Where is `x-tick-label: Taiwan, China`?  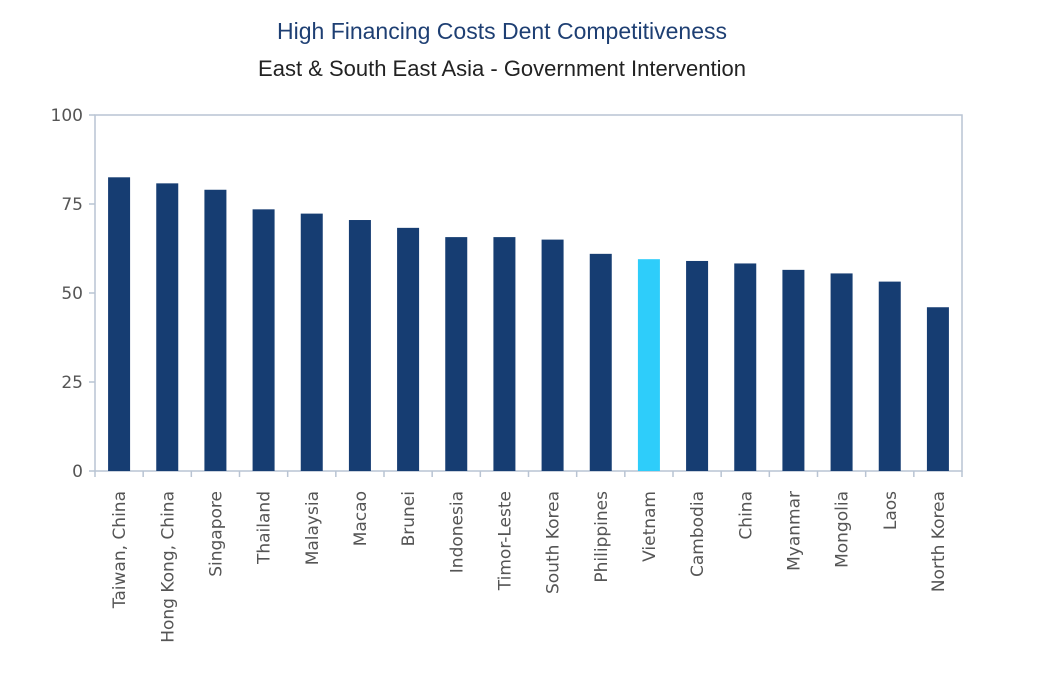 x-tick-label: Taiwan, China is located at coordinates (120, 550).